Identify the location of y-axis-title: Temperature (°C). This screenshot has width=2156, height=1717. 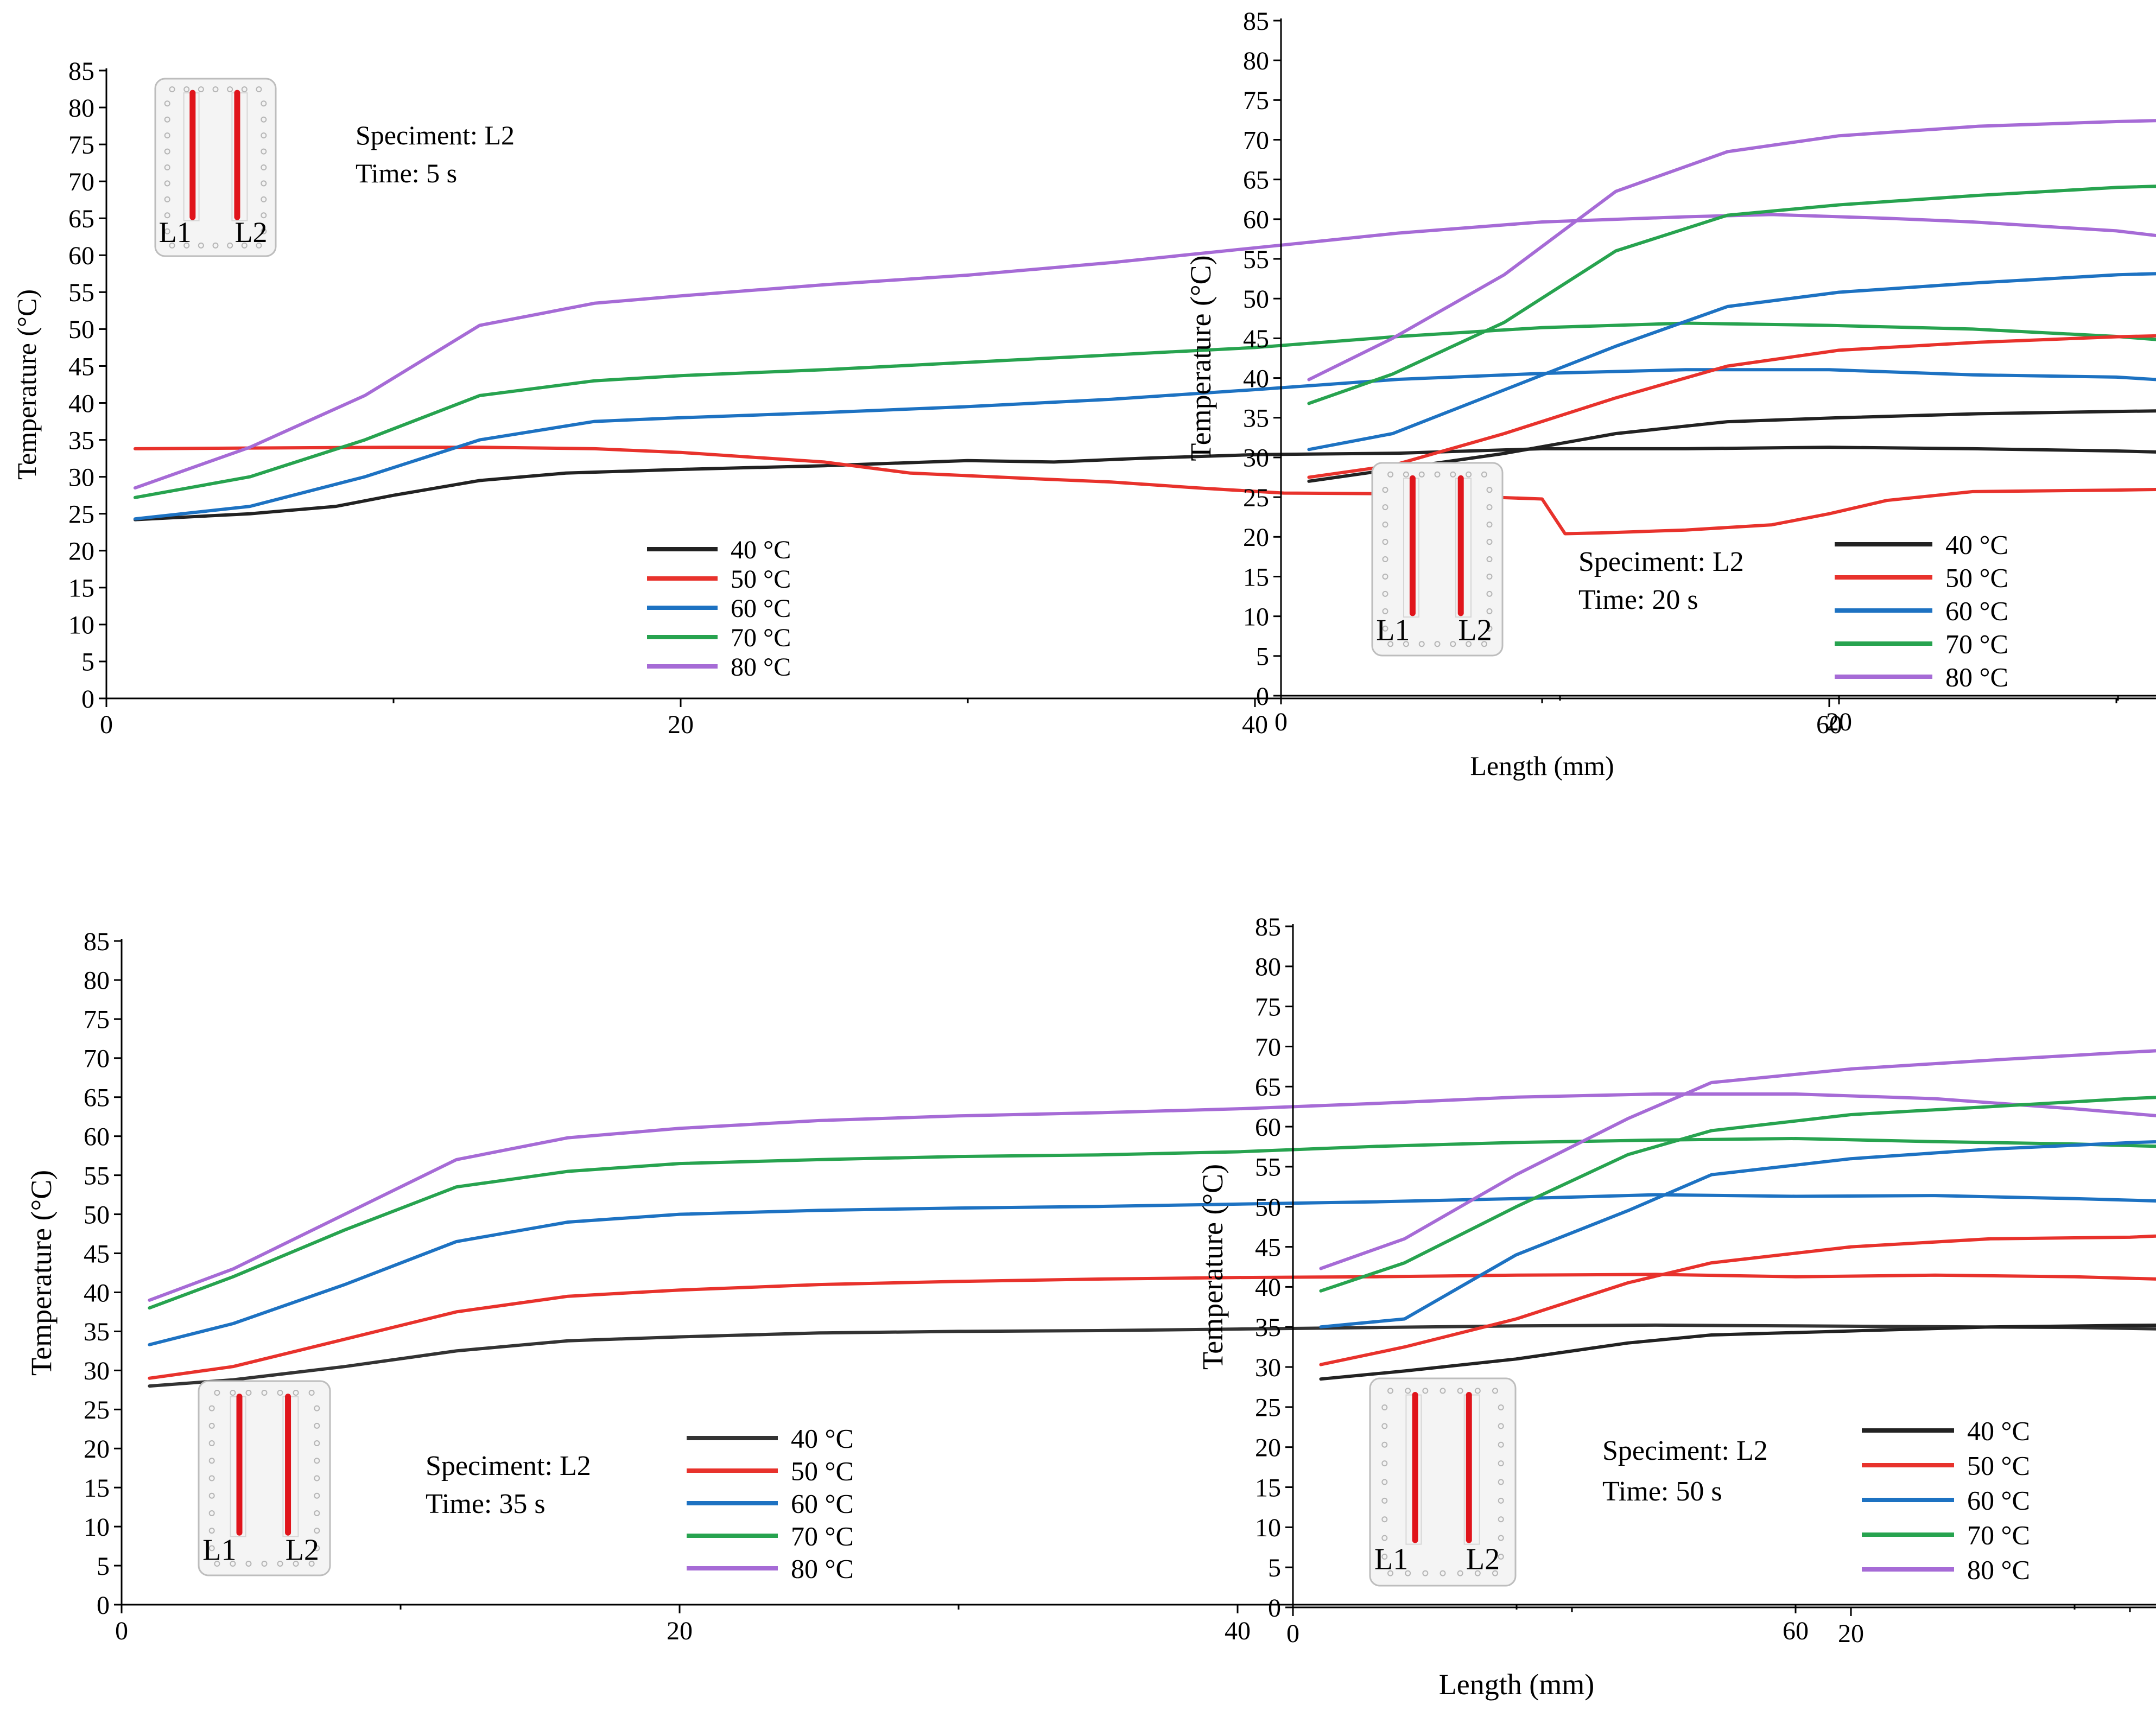
(1200, 358).